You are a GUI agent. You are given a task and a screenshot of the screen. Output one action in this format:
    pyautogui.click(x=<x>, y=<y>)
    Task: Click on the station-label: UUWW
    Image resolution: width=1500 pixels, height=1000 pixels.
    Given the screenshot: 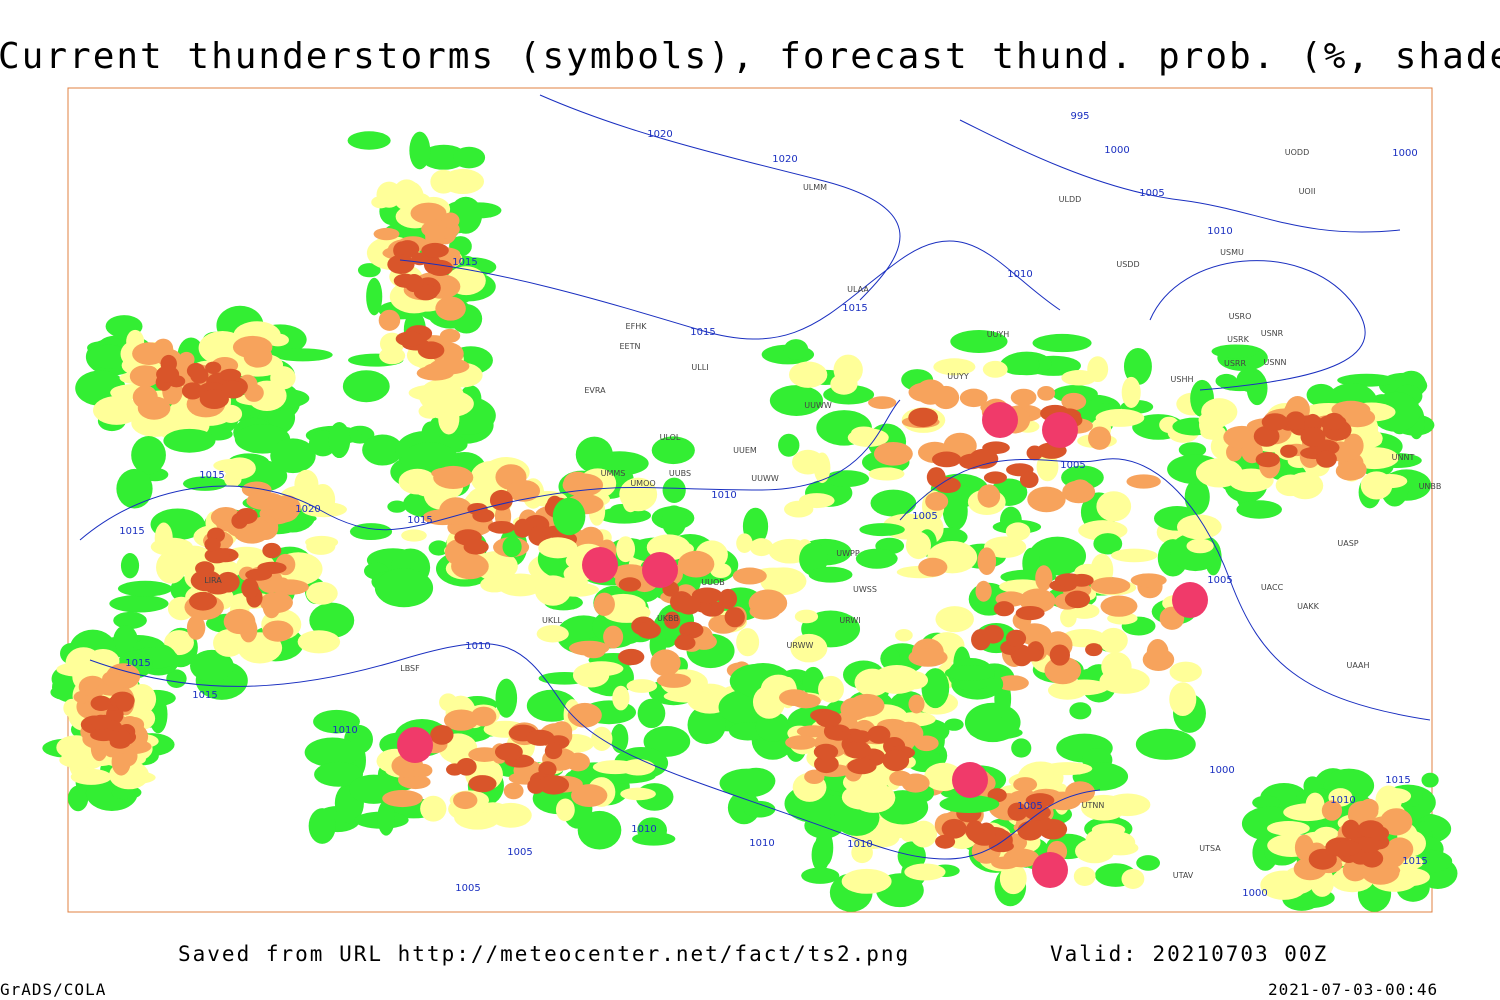 What is the action you would take?
    pyautogui.click(x=765, y=478)
    